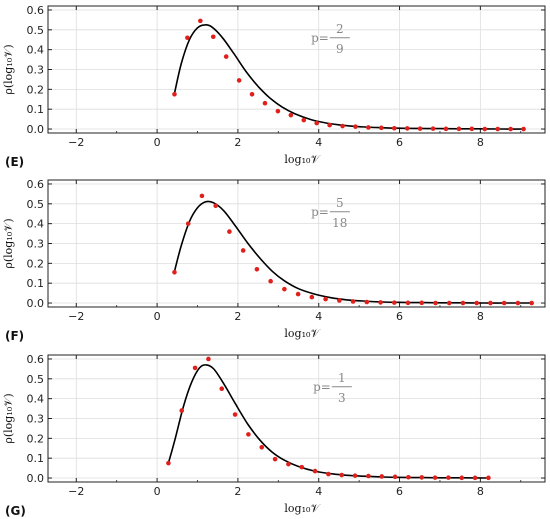 The width and height of the screenshot is (550, 519). What do you see at coordinates (14, 336) in the screenshot?
I see `panel-label: (F)` at bounding box center [14, 336].